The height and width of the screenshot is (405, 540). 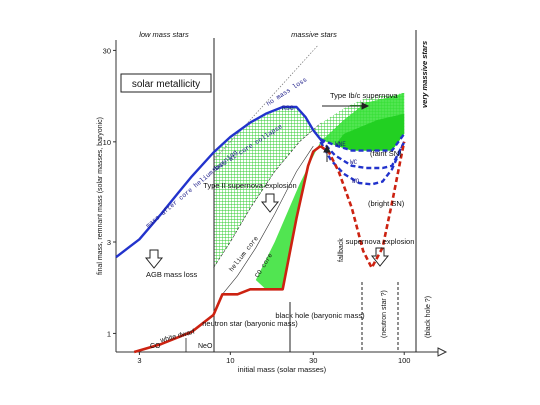 What do you see at coordinates (155, 346) in the screenshot?
I see `label-co: CO` at bounding box center [155, 346].